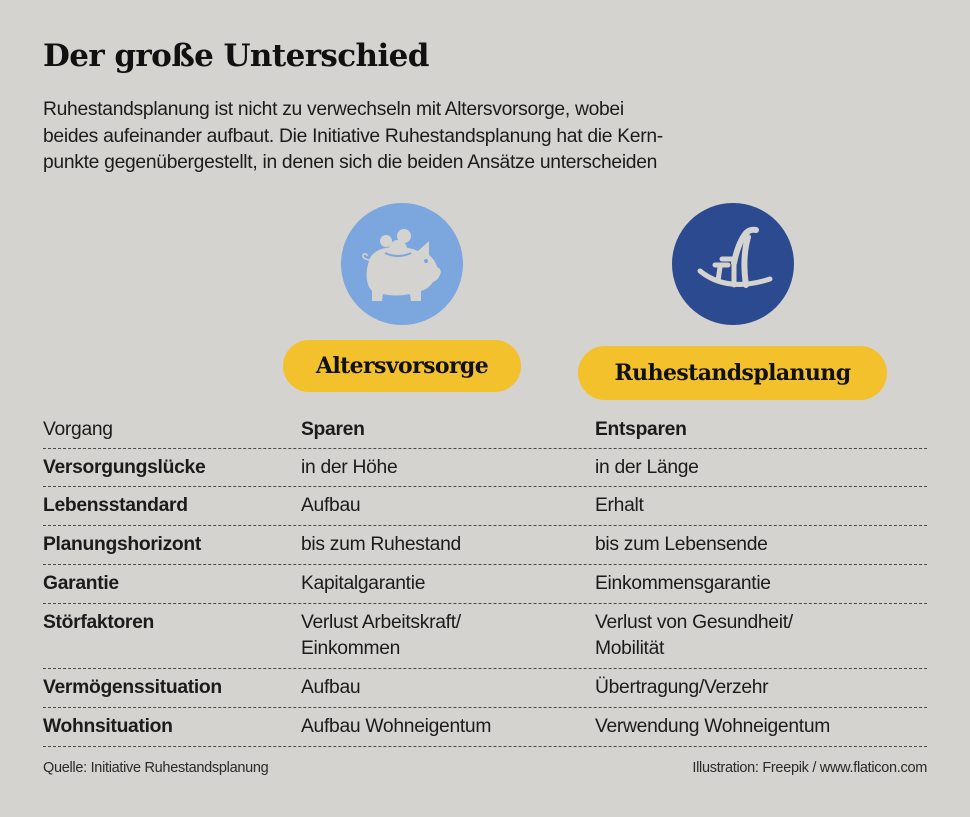  I want to click on cell-ruhestandsplanung: Entsparen, so click(641, 429).